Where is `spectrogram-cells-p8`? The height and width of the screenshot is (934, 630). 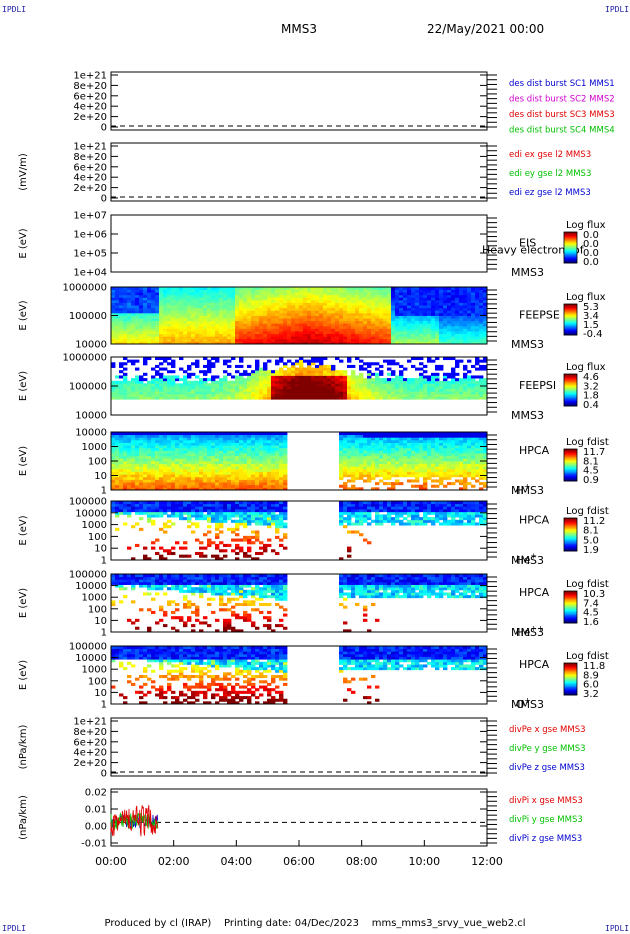 spectrogram-cells-p8 is located at coordinates (299, 603).